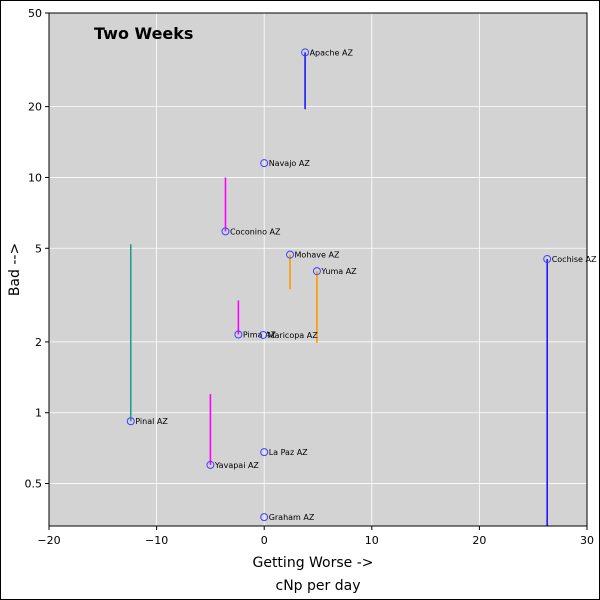 This screenshot has width=600, height=600. What do you see at coordinates (237, 465) in the screenshot?
I see `point-label: Yavapai AZ` at bounding box center [237, 465].